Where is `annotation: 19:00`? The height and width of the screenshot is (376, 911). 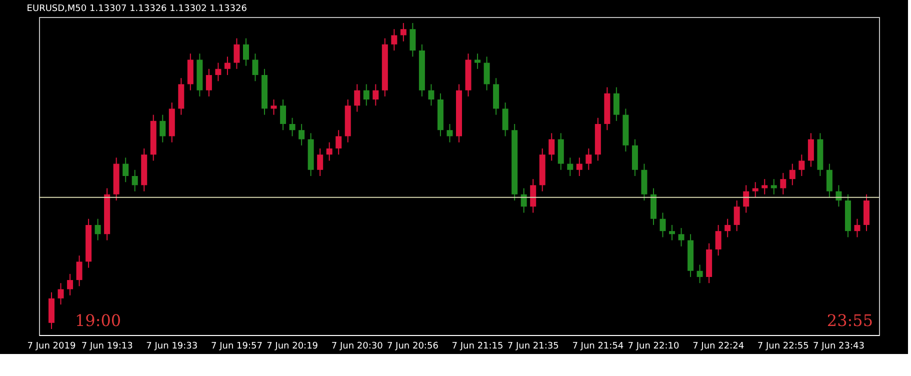
annotation: 19:00 is located at coordinates (98, 320).